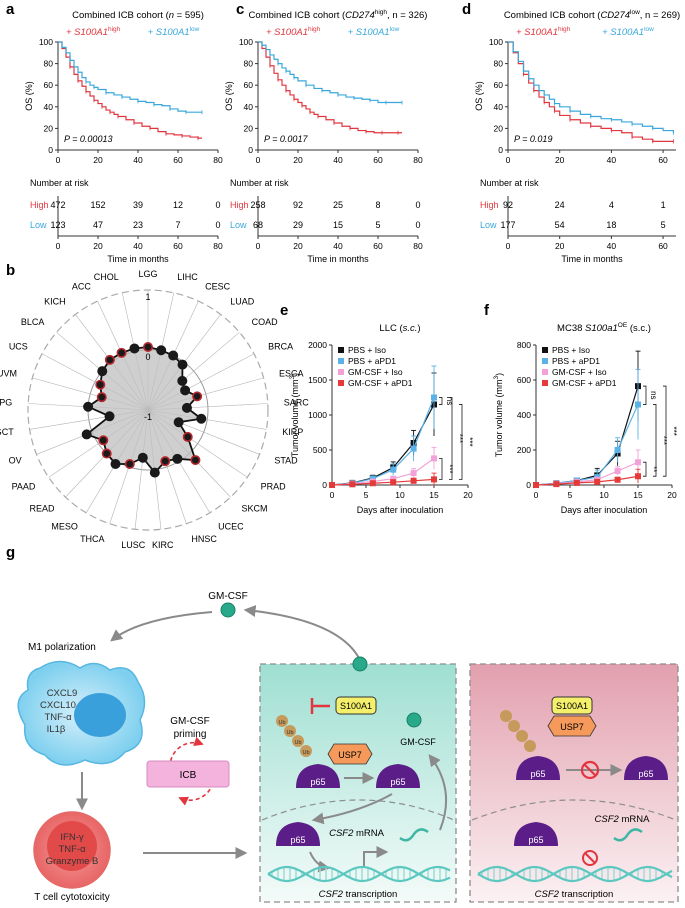 The image size is (685, 908). Describe the element at coordinates (489, 205) in the screenshot. I see `km-risk-high-label: High` at that location.